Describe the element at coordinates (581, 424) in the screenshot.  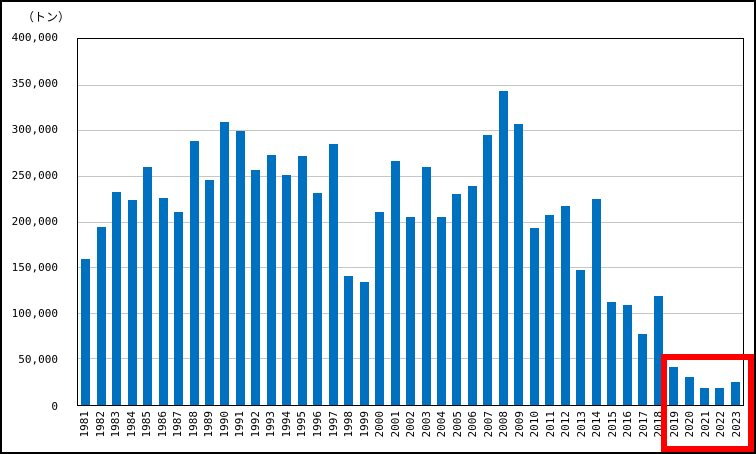
I see `x-tick-2013: 2013` at that location.